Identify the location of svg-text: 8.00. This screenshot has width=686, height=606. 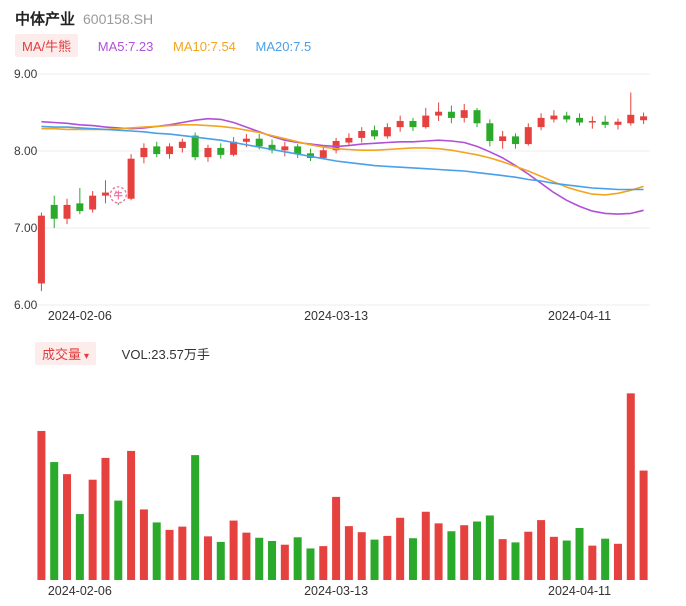
(26, 151).